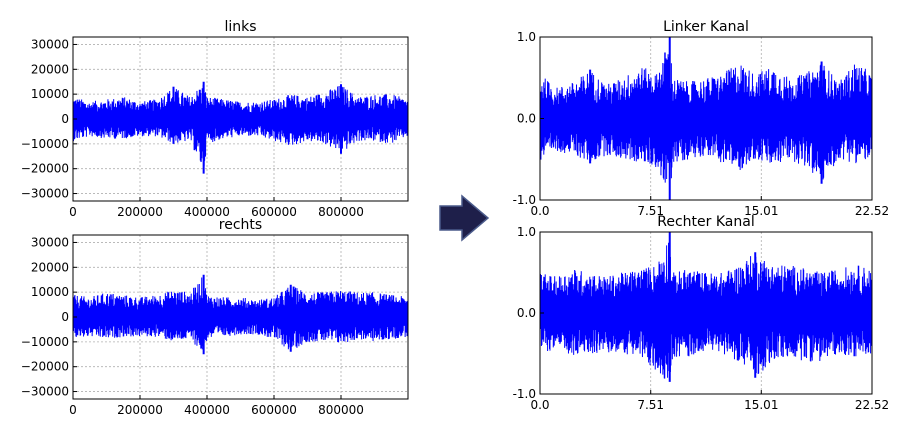 This screenshot has width=901, height=442. I want to click on chart-title: Linker Kanal, so click(706, 27).